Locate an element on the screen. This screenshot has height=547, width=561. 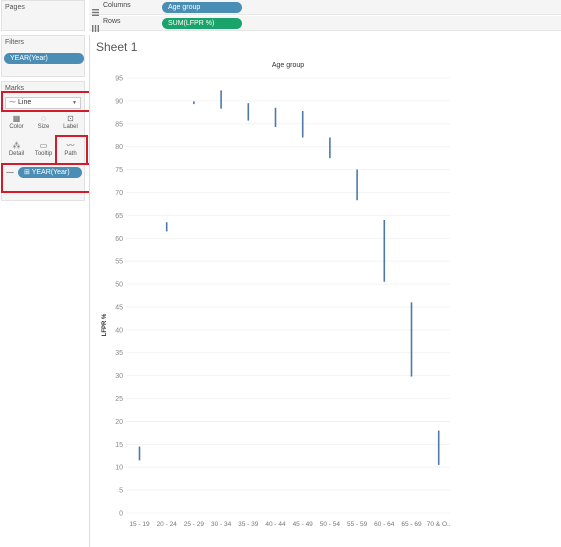
size-icon: ◌ is located at coordinates (43, 118).